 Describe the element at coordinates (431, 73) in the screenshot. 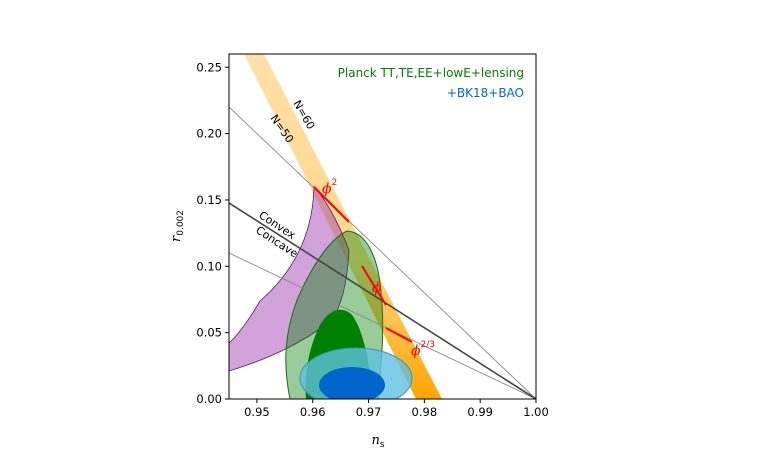

I see `legend-entry-planck: Planck TT,TE,EE+lowE+lensing` at that location.